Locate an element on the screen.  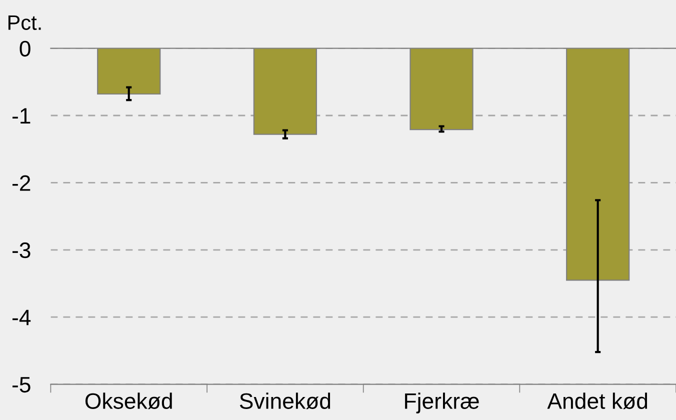
y-tick-label: -3 is located at coordinates (21, 250).